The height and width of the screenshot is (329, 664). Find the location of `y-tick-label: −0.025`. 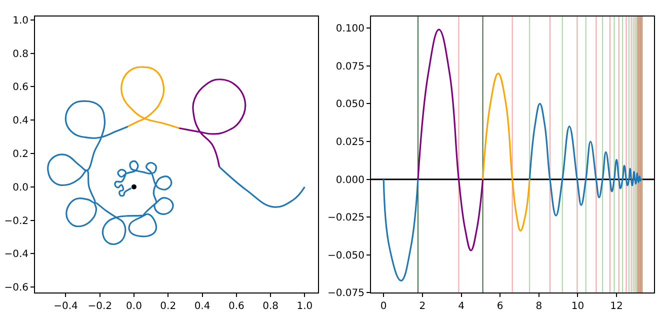

y-tick-label: −0.025 is located at coordinates (345, 218).